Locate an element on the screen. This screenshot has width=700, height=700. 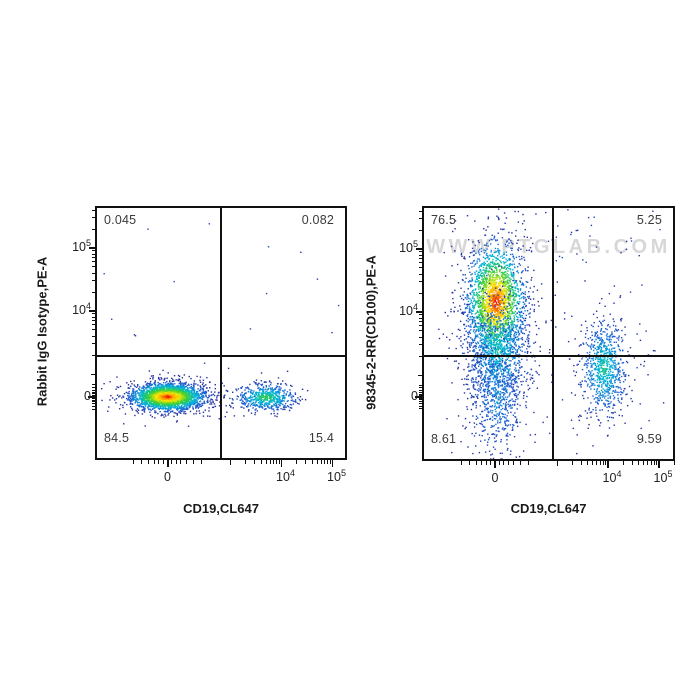
quadrant-percent-bottom-left: 84.5 is located at coordinates (117, 438).